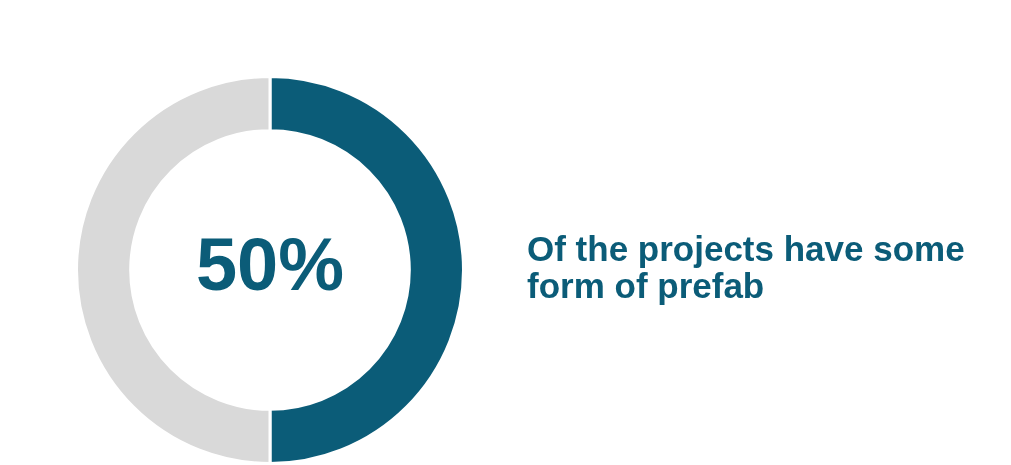 This screenshot has width=1011, height=465. Describe the element at coordinates (746, 267) in the screenshot. I see `text: Of the projects have some form of prefab` at that location.